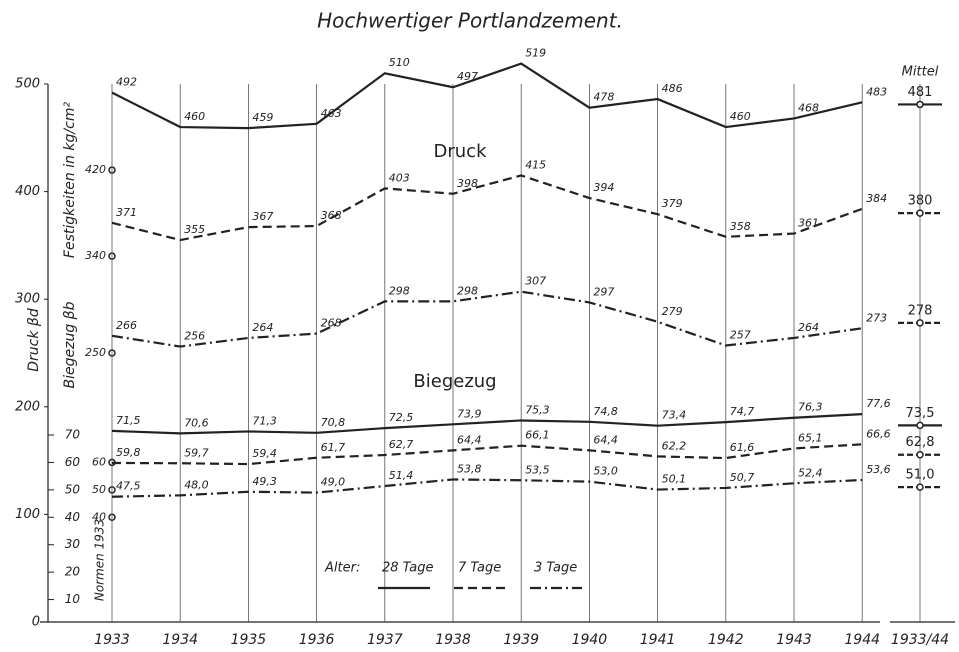 The image size is (959, 652). I want to click on mean-label: 481, so click(920, 92).